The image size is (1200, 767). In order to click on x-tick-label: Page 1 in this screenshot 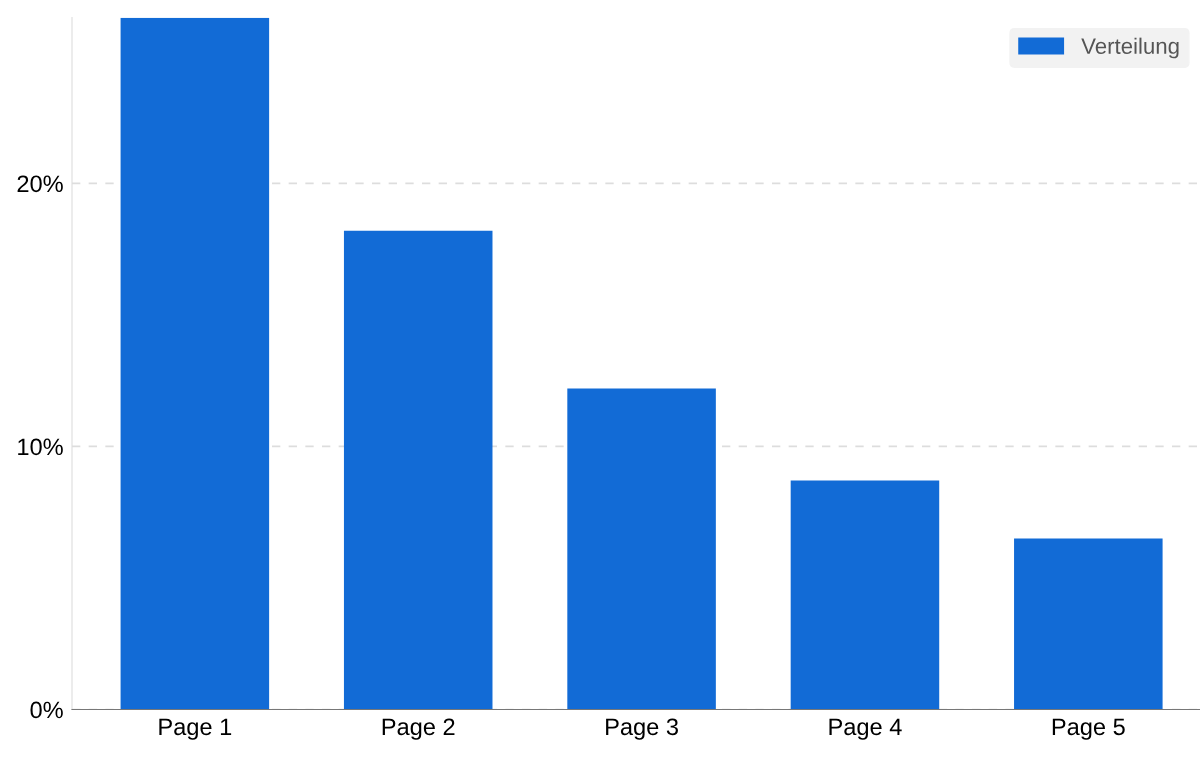, I will do `click(195, 729)`.